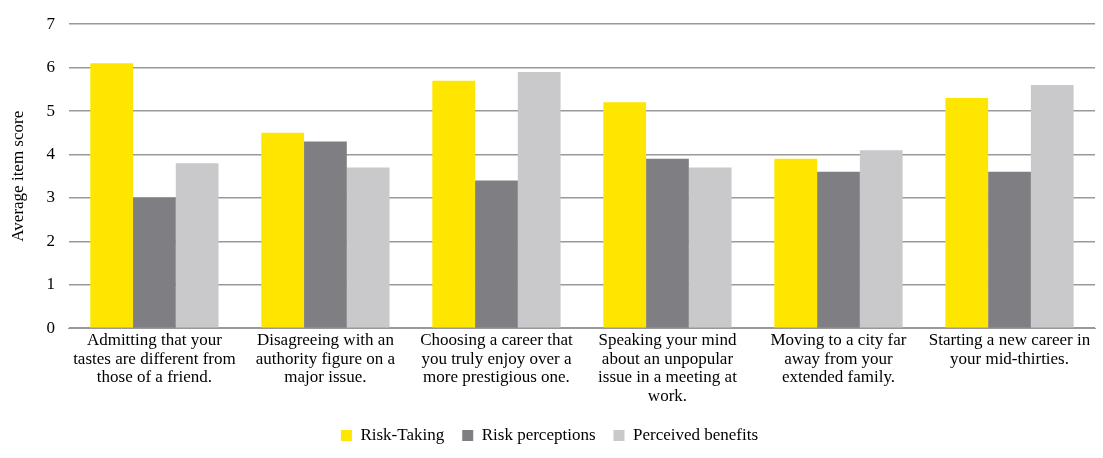 The image size is (1103, 458). What do you see at coordinates (696, 434) in the screenshot?
I see `legend-label: Perceived benefits` at bounding box center [696, 434].